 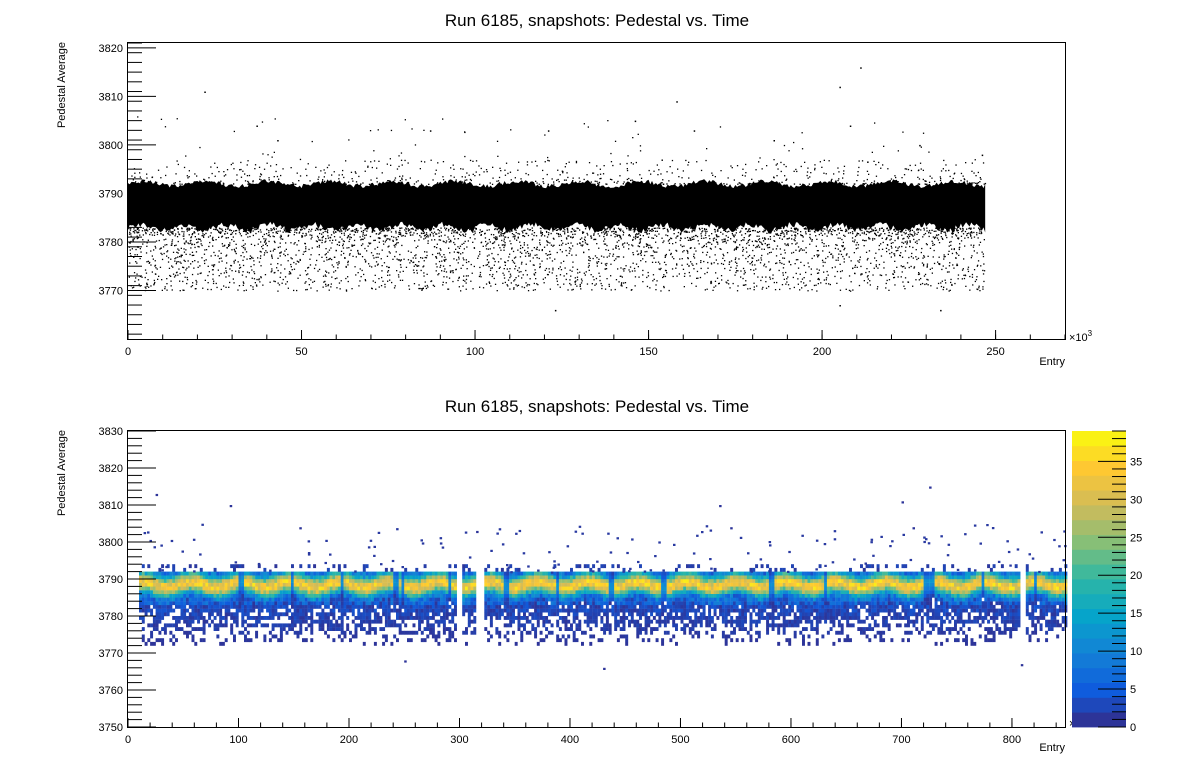 I want to click on top-y-axis-label: Pedestal Average, so click(x=62, y=85).